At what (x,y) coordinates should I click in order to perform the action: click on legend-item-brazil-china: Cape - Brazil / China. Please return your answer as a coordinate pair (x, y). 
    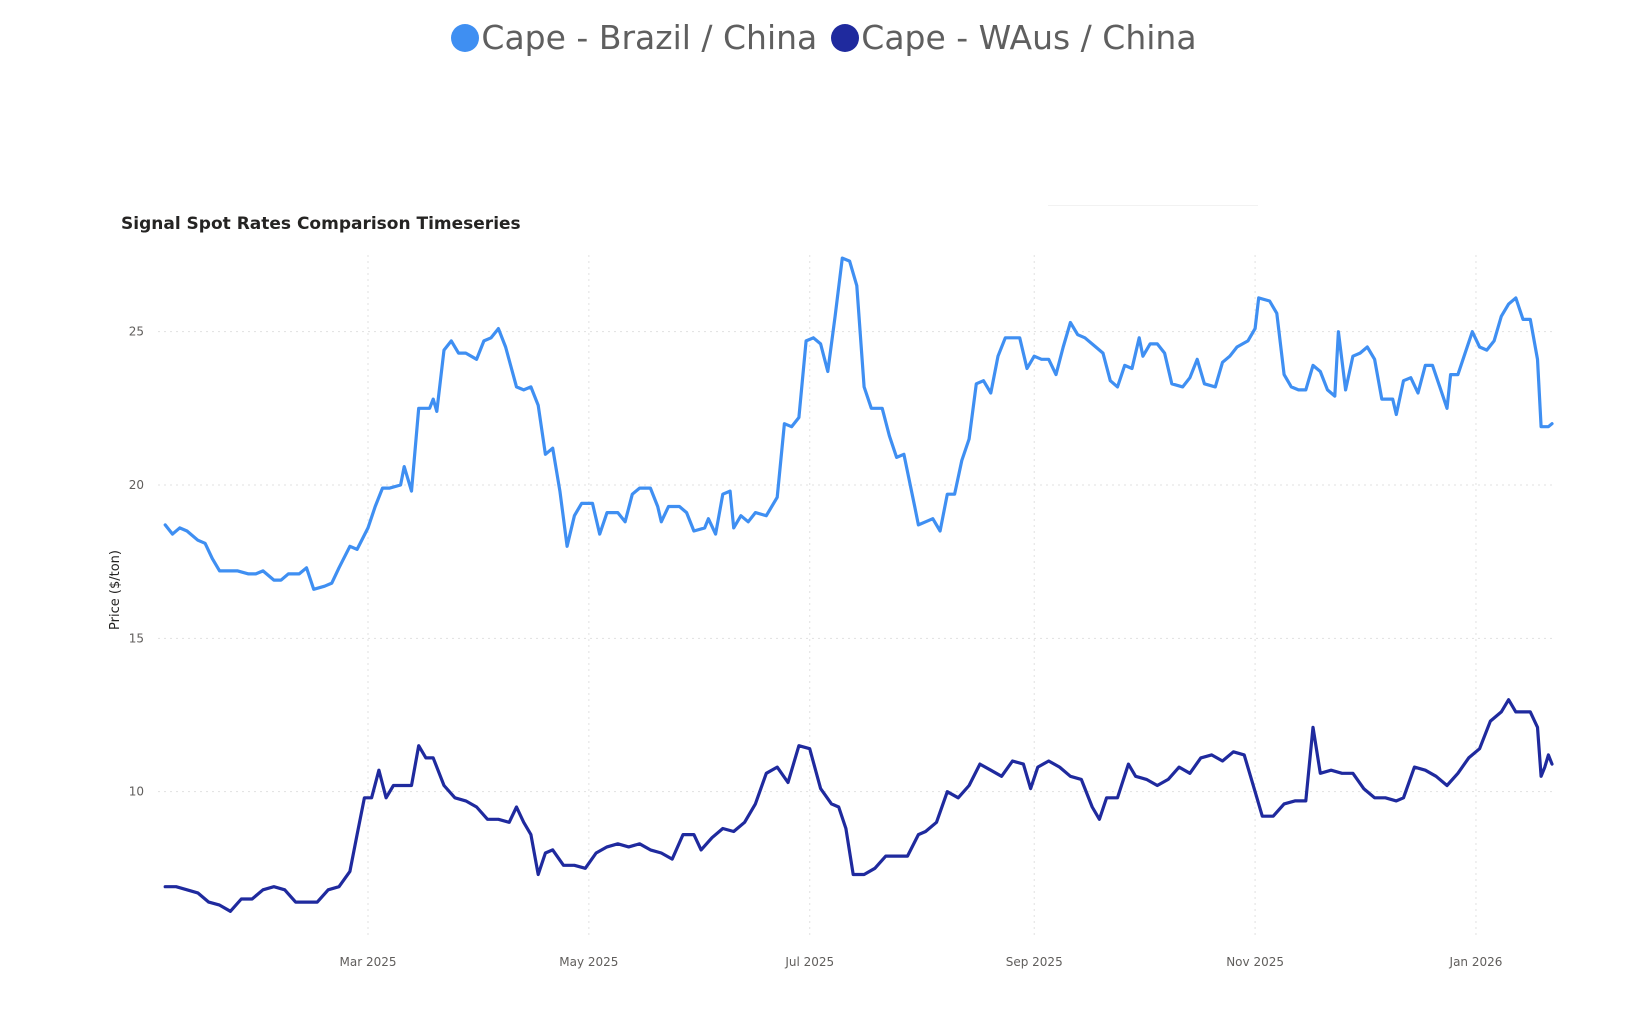
    Looking at the image, I should click on (634, 37).